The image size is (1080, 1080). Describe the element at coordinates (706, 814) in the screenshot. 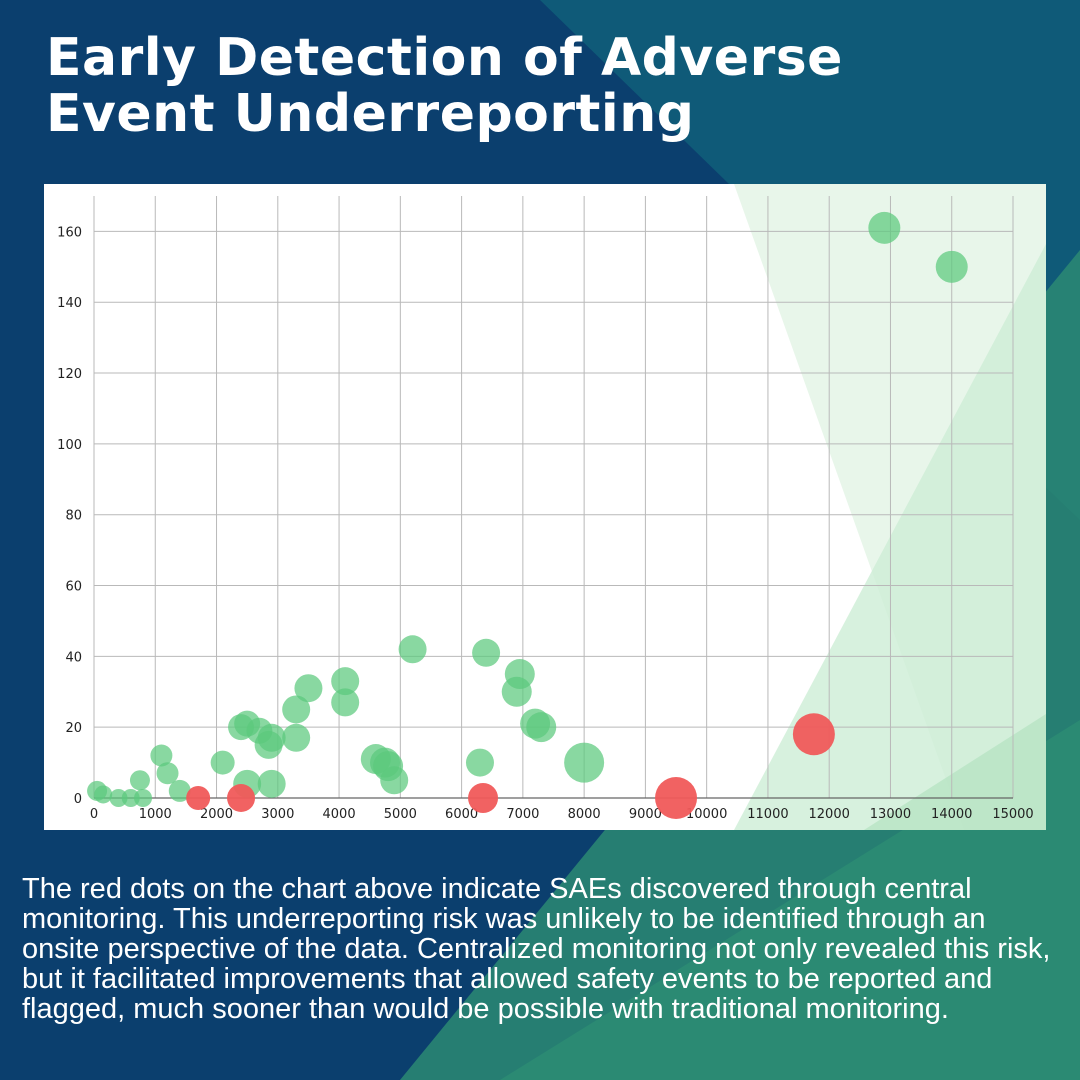

I see `x-tick-label: 10000` at that location.